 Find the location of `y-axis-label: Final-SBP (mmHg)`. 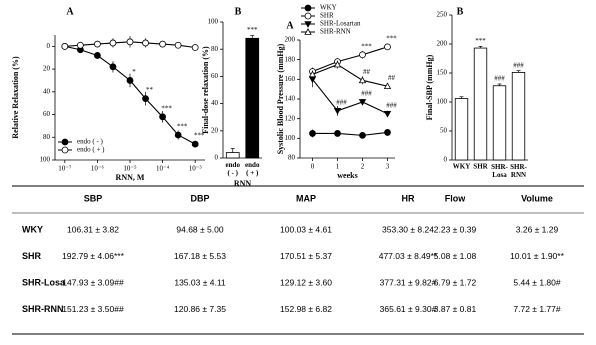

y-axis-label: Final-SBP (mmHg) is located at coordinates (429, 87).